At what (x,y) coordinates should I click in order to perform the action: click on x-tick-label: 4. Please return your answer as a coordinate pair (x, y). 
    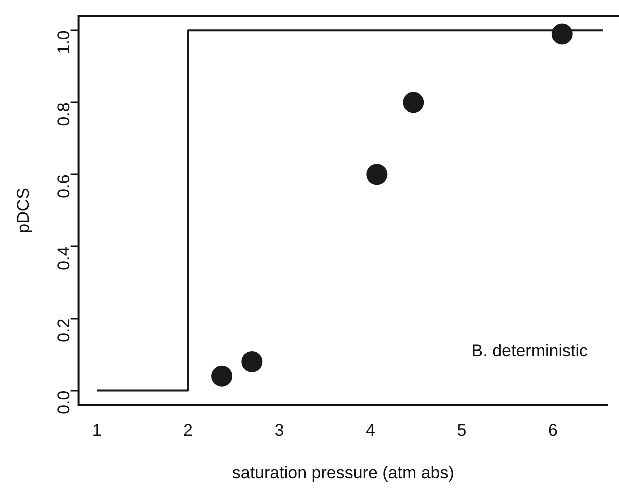
    Looking at the image, I should click on (371, 430).